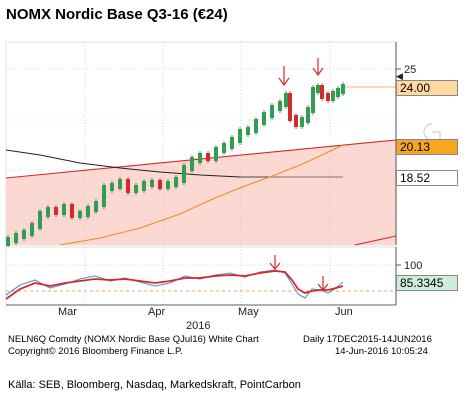 This screenshot has height=403, width=465. Describe the element at coordinates (117, 14) in the screenshot. I see `chart-title: NOMX Nordic Base Q3-16 (€24)` at that location.